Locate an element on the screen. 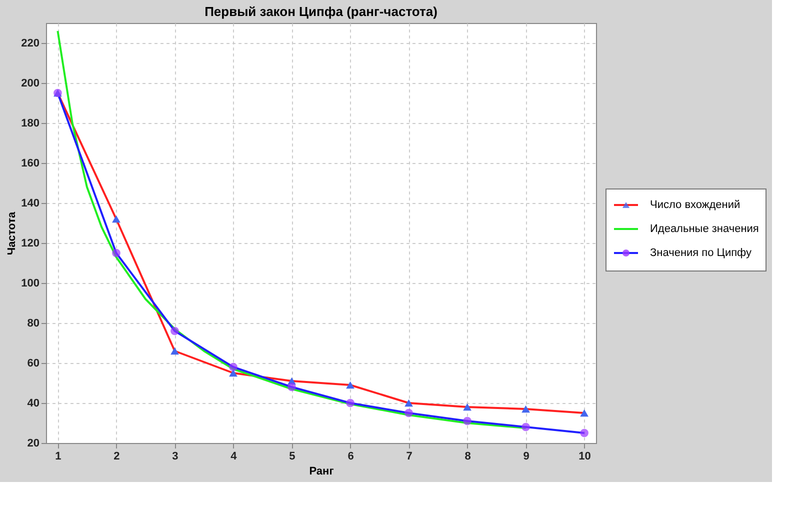 The height and width of the screenshot is (516, 810). y-tick-label: 20 is located at coordinates (33, 444).